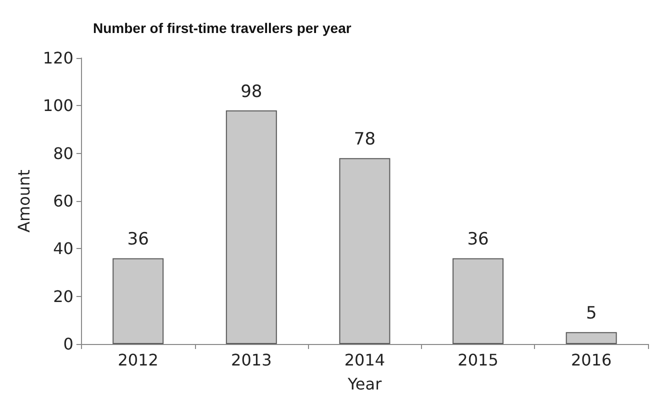 The image size is (664, 416). What do you see at coordinates (58, 106) in the screenshot?
I see `y-tick-label: 100` at bounding box center [58, 106].